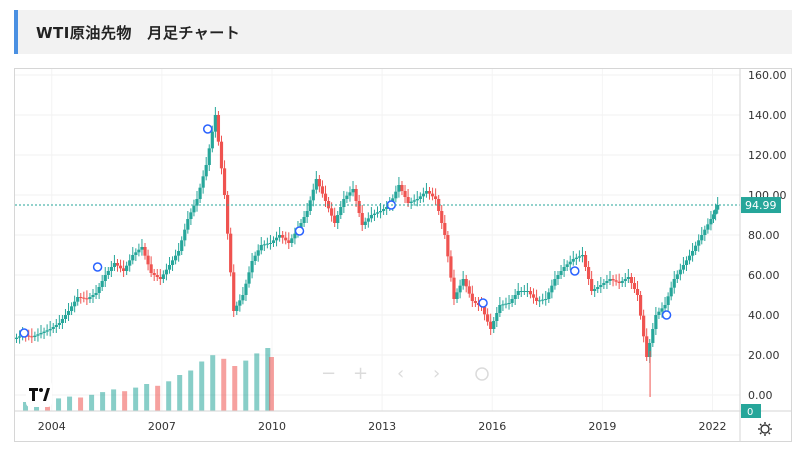  Describe the element at coordinates (52, 426) in the screenshot. I see `x-tick-label: 2004` at that location.